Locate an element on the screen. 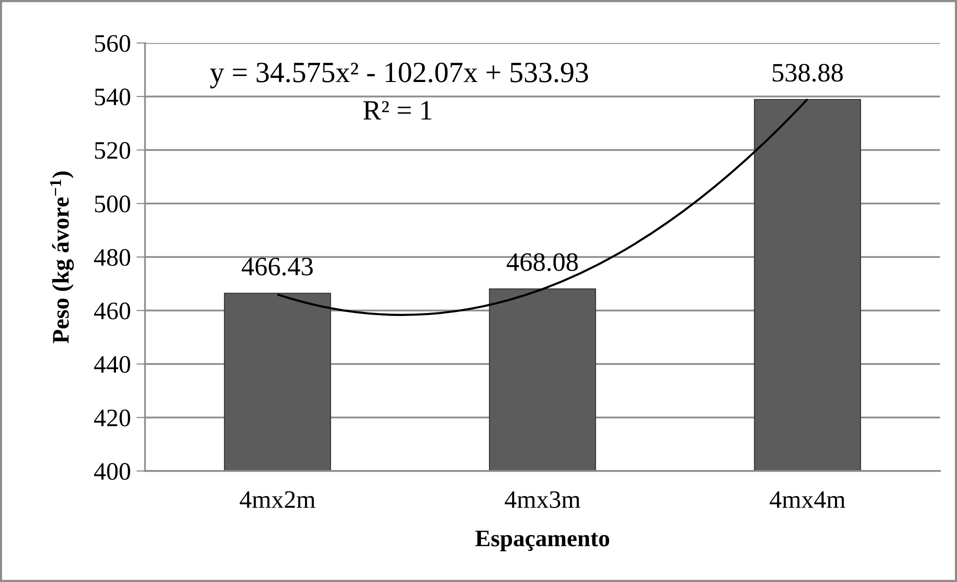 This screenshot has height=582, width=957. y-tick-label: 500 is located at coordinates (112, 204).